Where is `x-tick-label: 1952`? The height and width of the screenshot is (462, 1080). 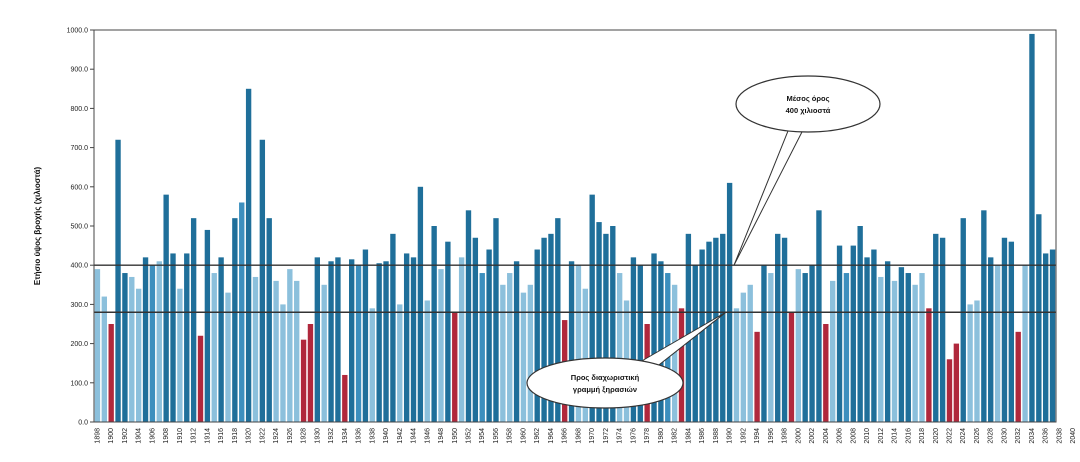
x-tick-label: 1952 is located at coordinates (468, 436).